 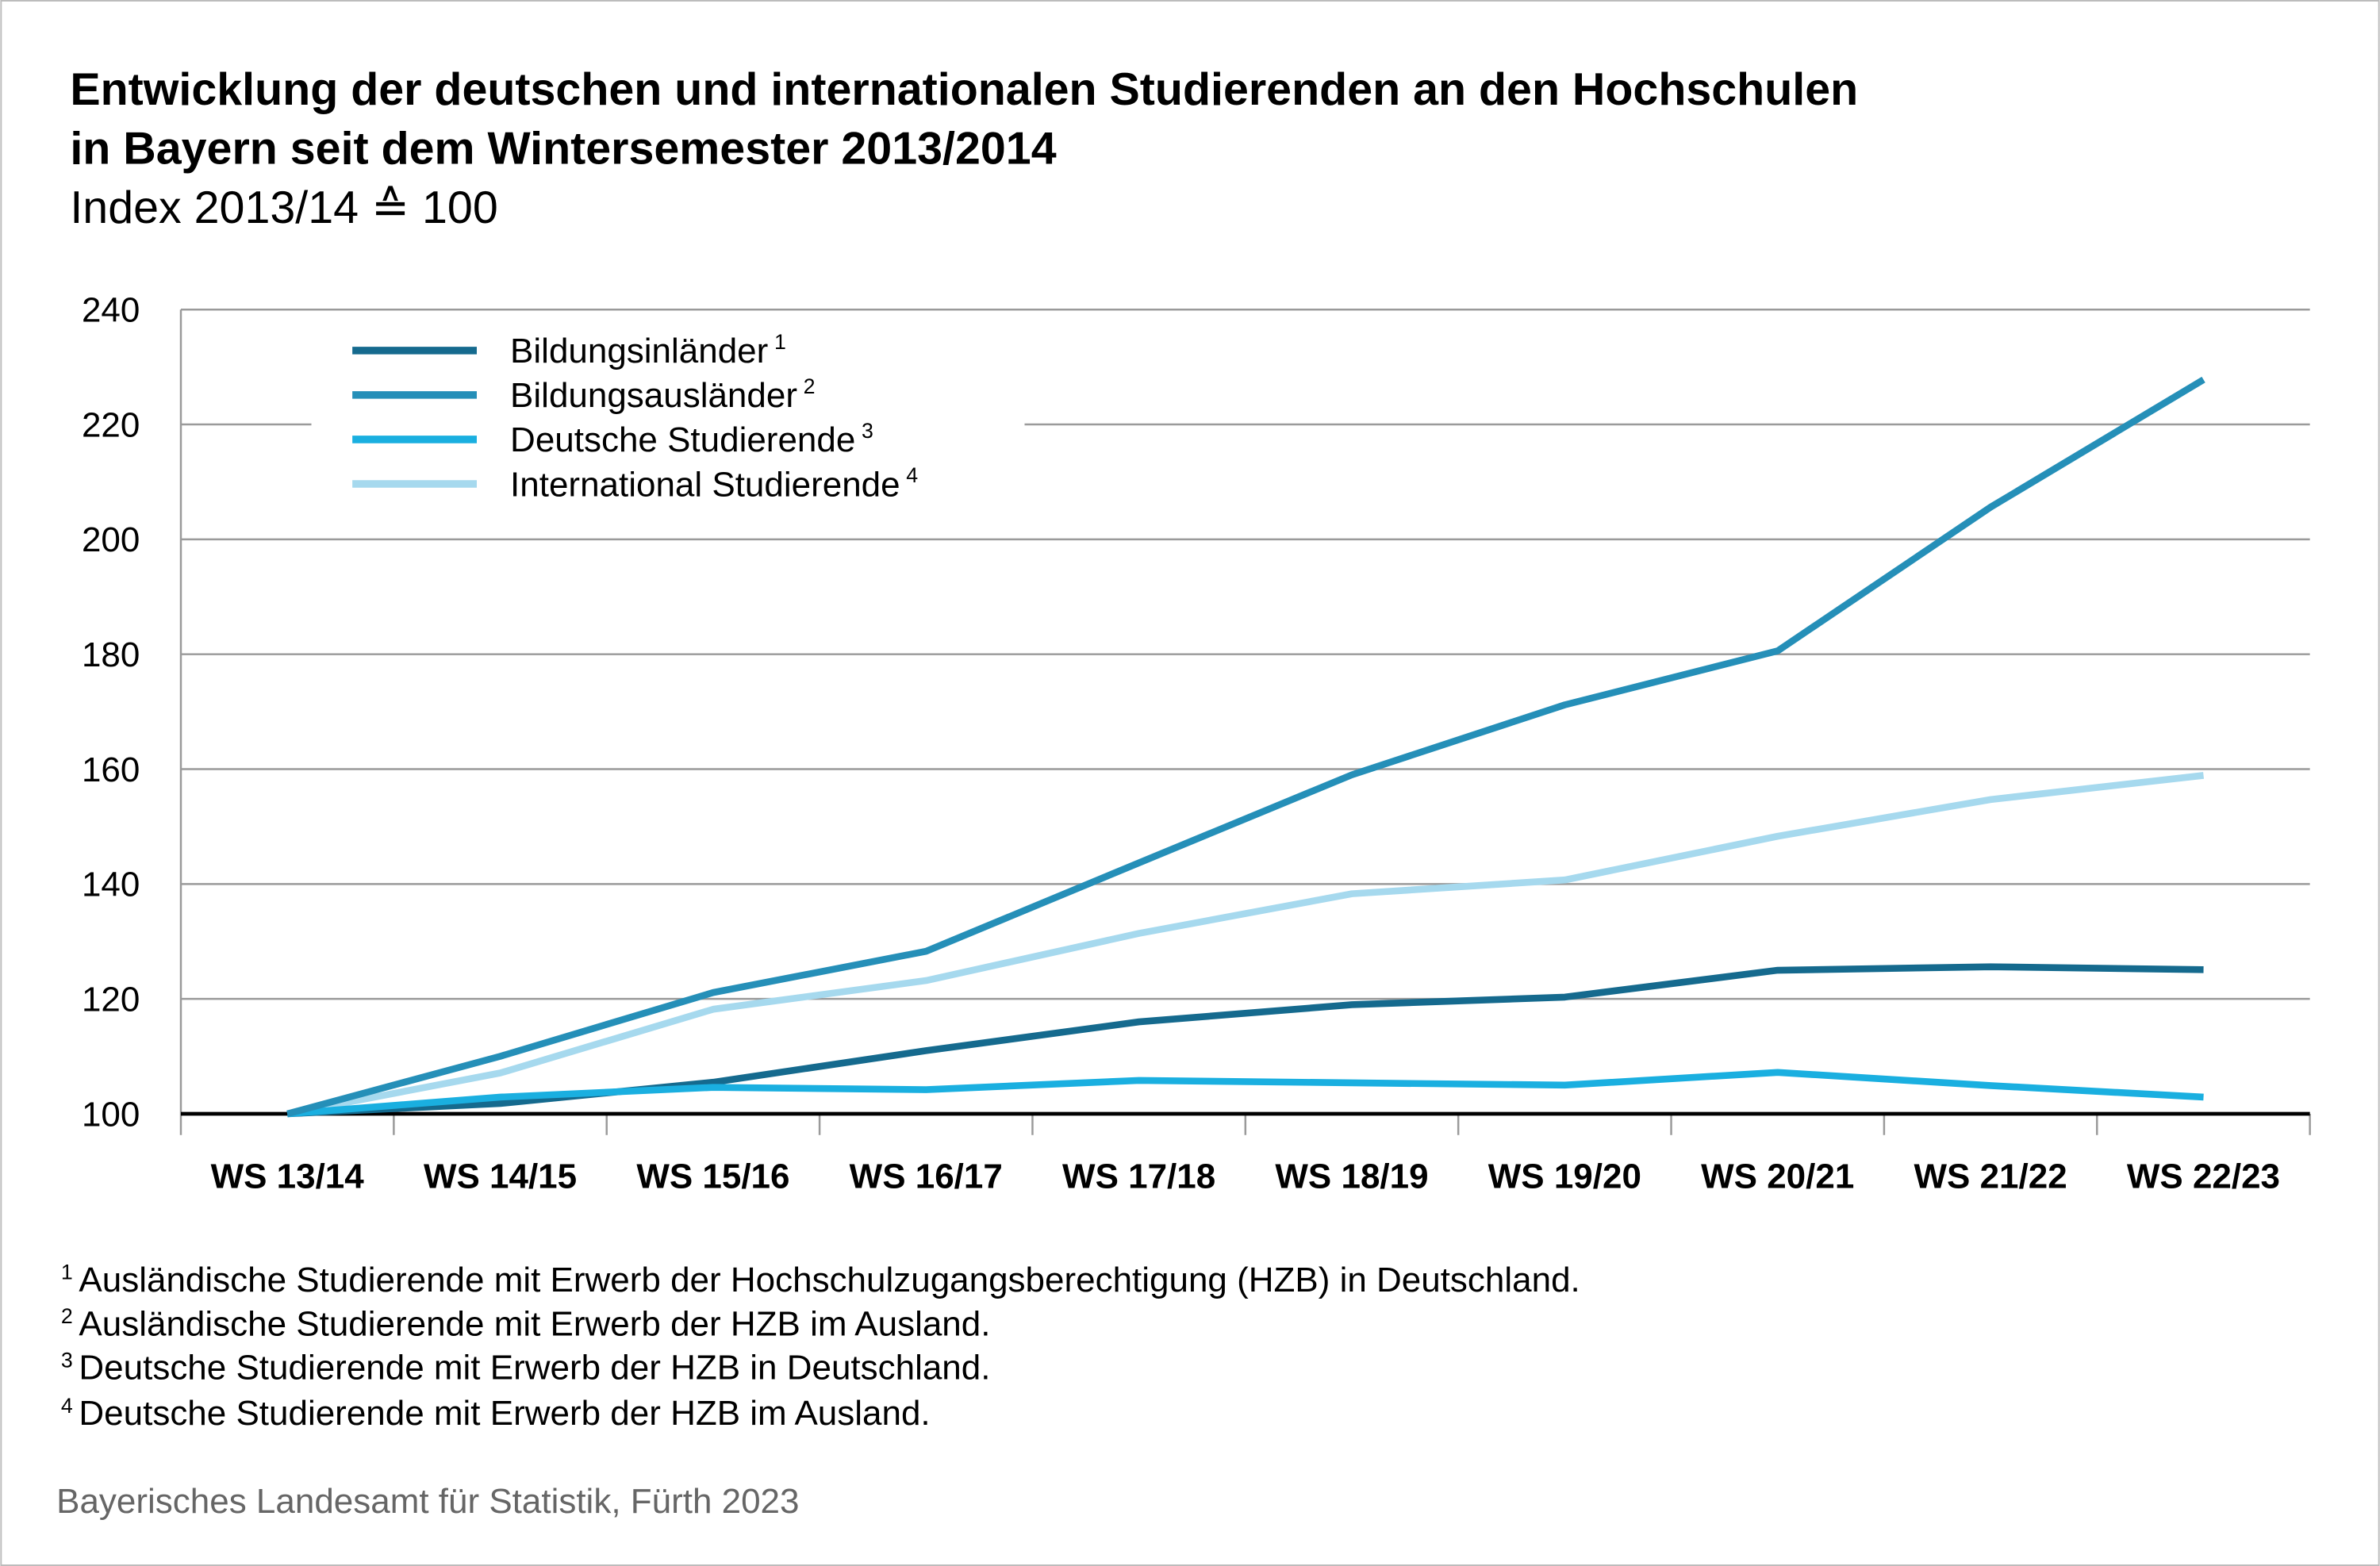 What do you see at coordinates (288, 1176) in the screenshot?
I see `x-tick-label: WS 13/14` at bounding box center [288, 1176].